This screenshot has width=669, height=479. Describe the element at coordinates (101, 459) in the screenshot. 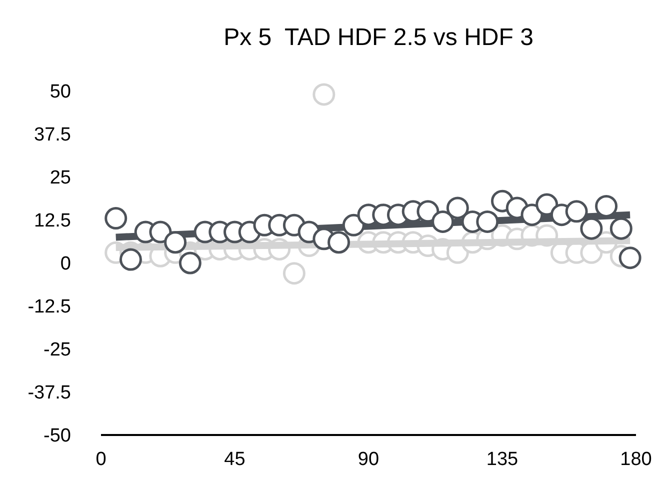

I see `x-tick-label: 0` at that location.